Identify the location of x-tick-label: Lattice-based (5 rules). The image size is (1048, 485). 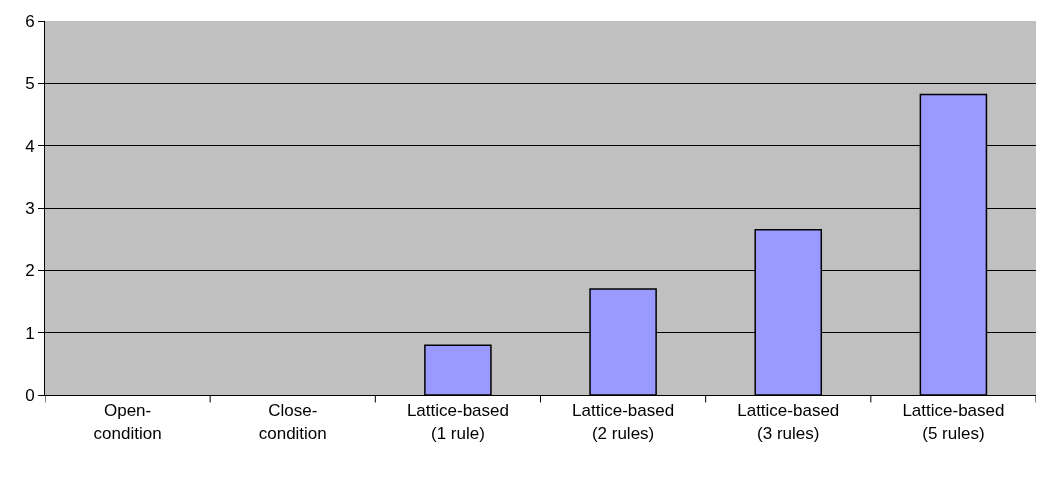
(953, 422).